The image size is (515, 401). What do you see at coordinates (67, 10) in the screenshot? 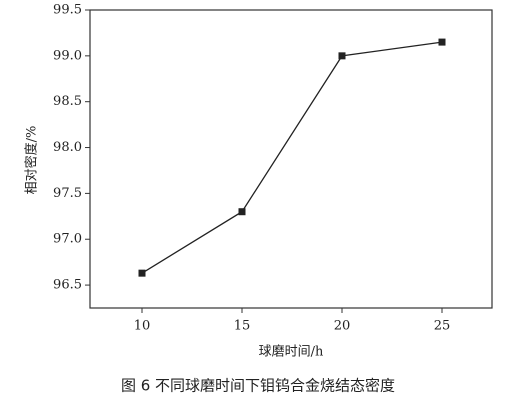
I see `y-tick-label: 99.5` at bounding box center [67, 10].